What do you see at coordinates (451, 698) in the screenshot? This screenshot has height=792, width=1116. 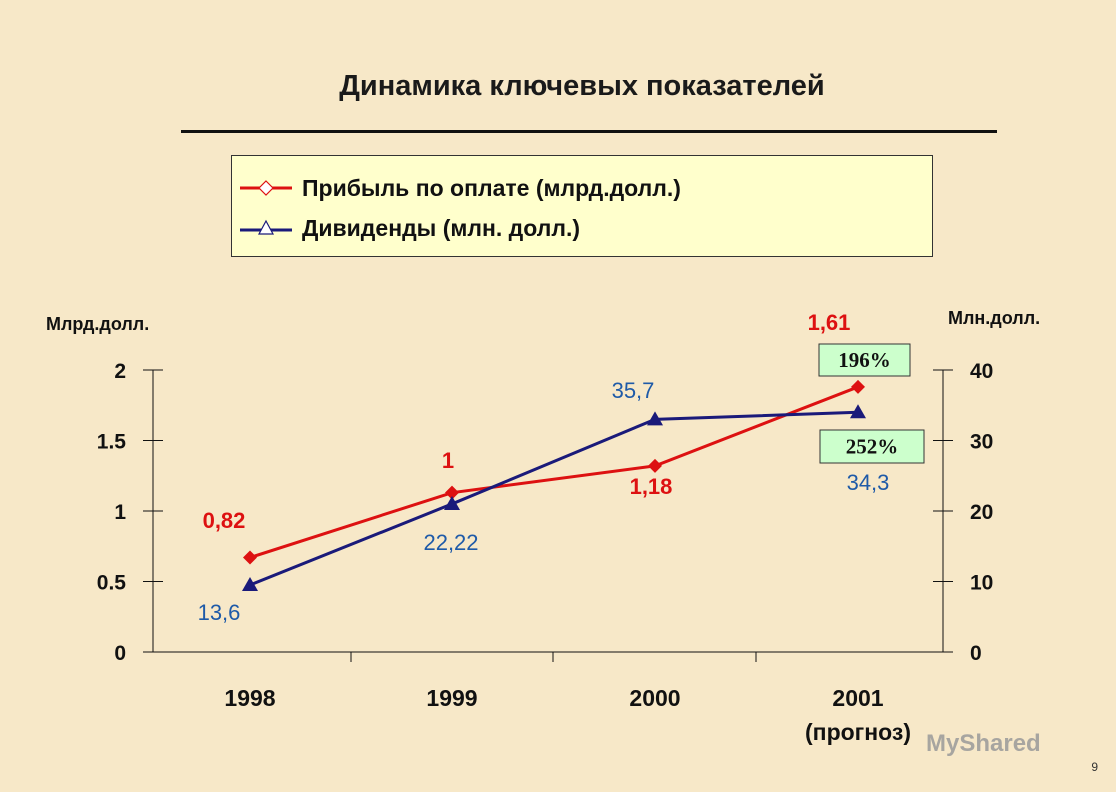 I see `x-axis-tick-label: 1999` at bounding box center [451, 698].